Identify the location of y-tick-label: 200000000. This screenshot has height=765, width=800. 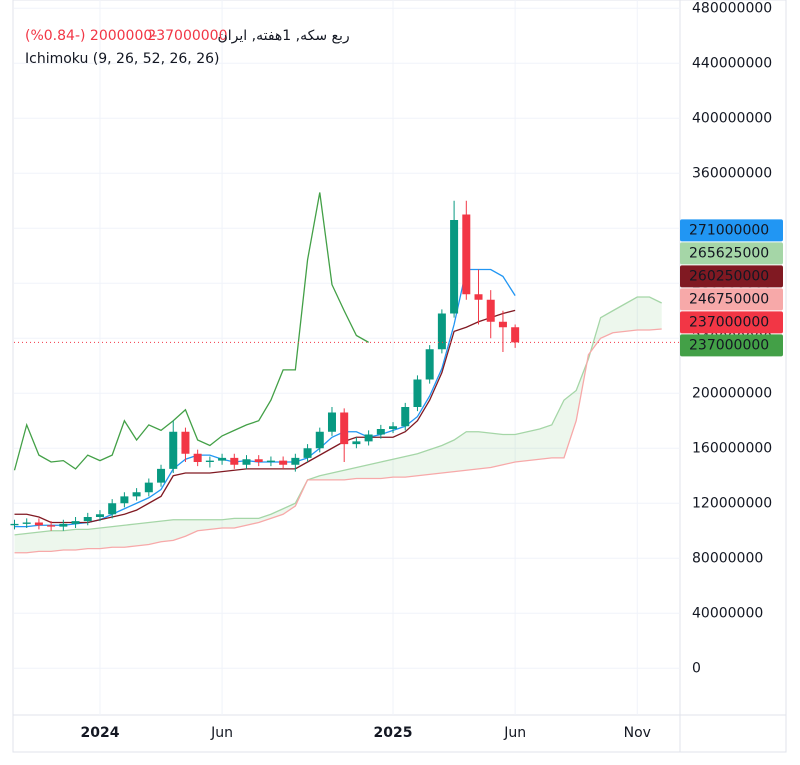
(732, 393).